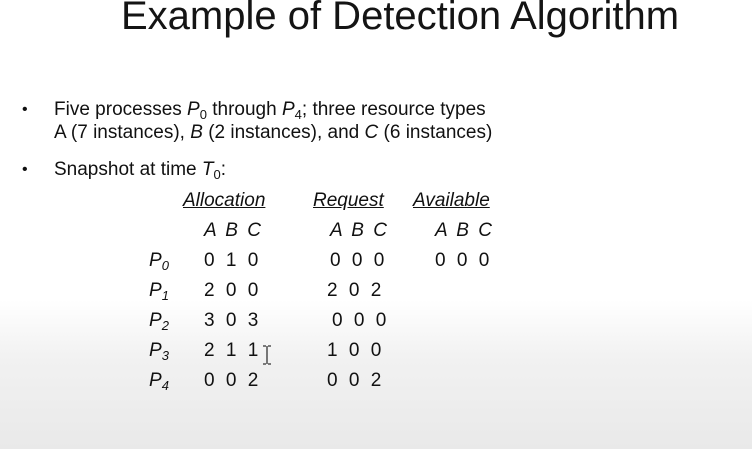 The image size is (752, 449). I want to click on header-request: Request, so click(348, 200).